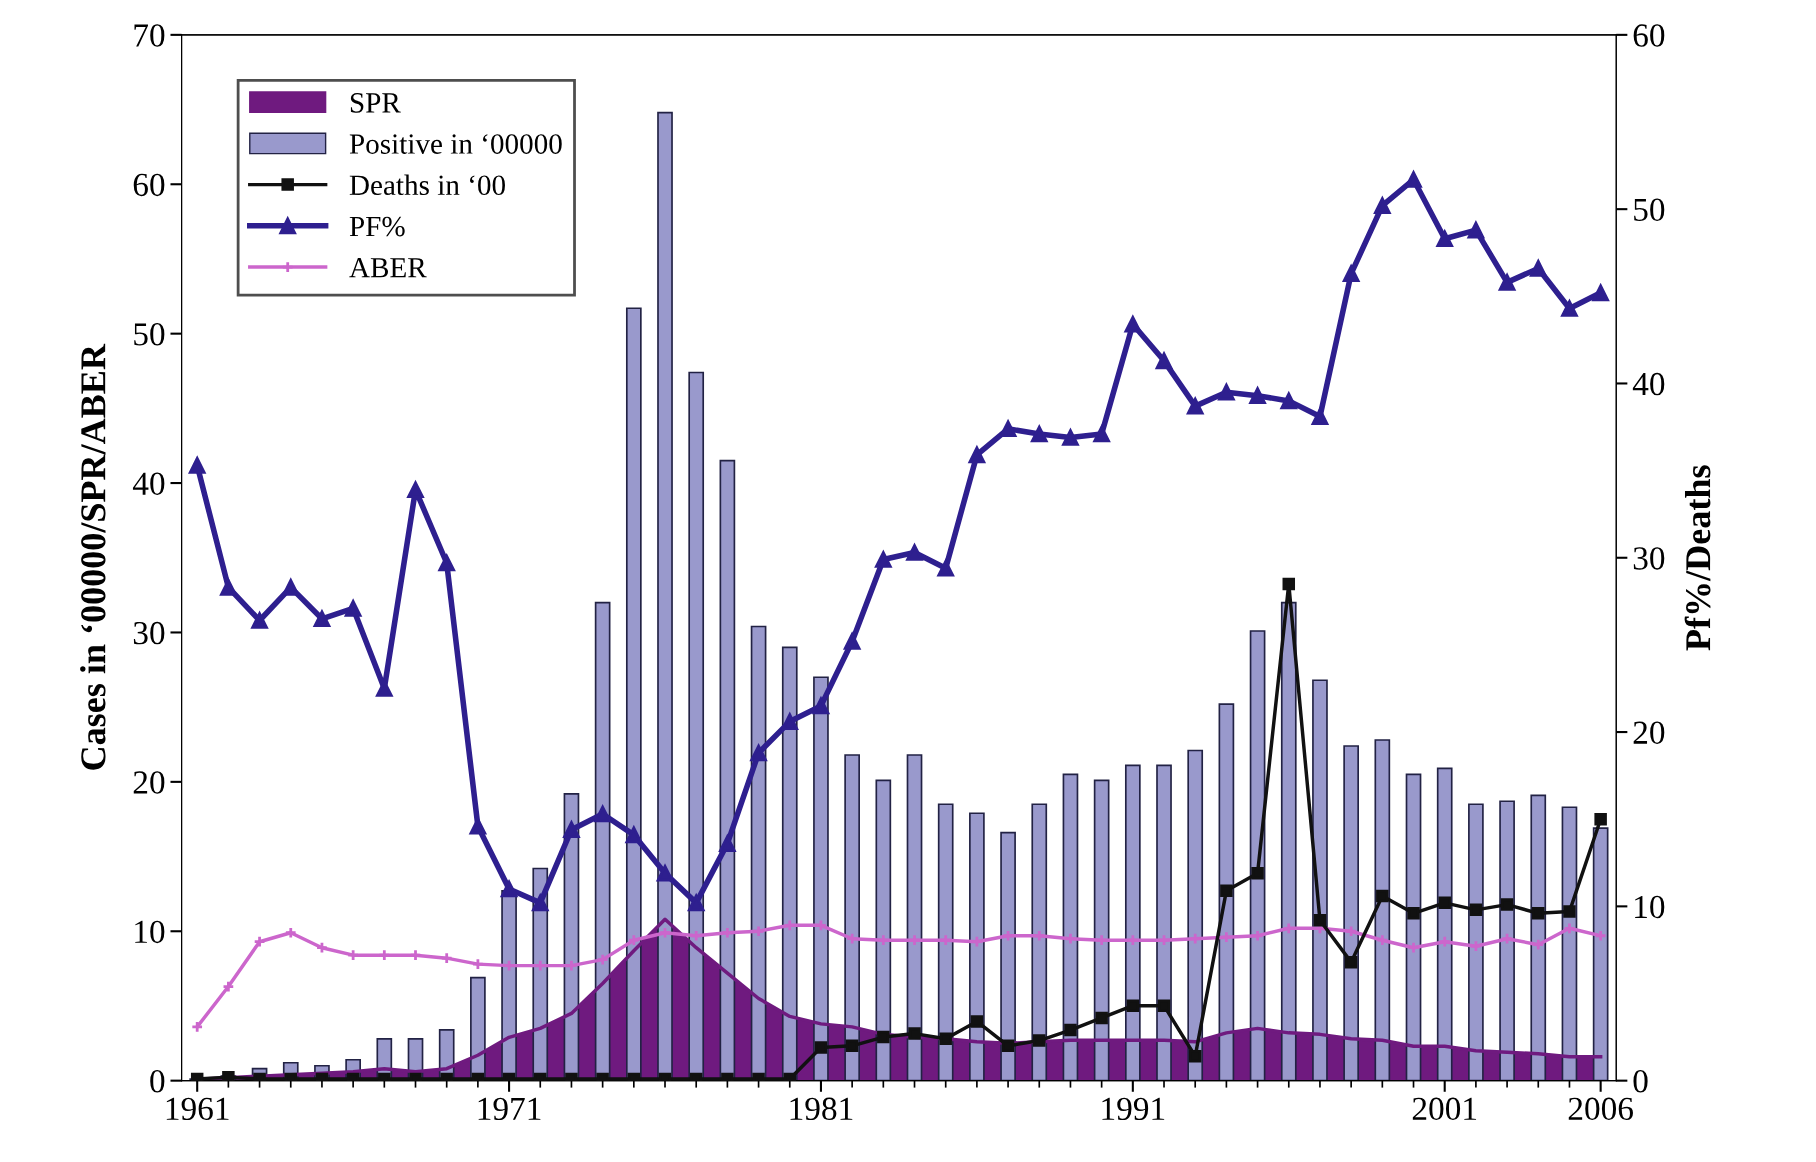  What do you see at coordinates (1649, 210) in the screenshot?
I see `y2-tick-label: 50` at bounding box center [1649, 210].